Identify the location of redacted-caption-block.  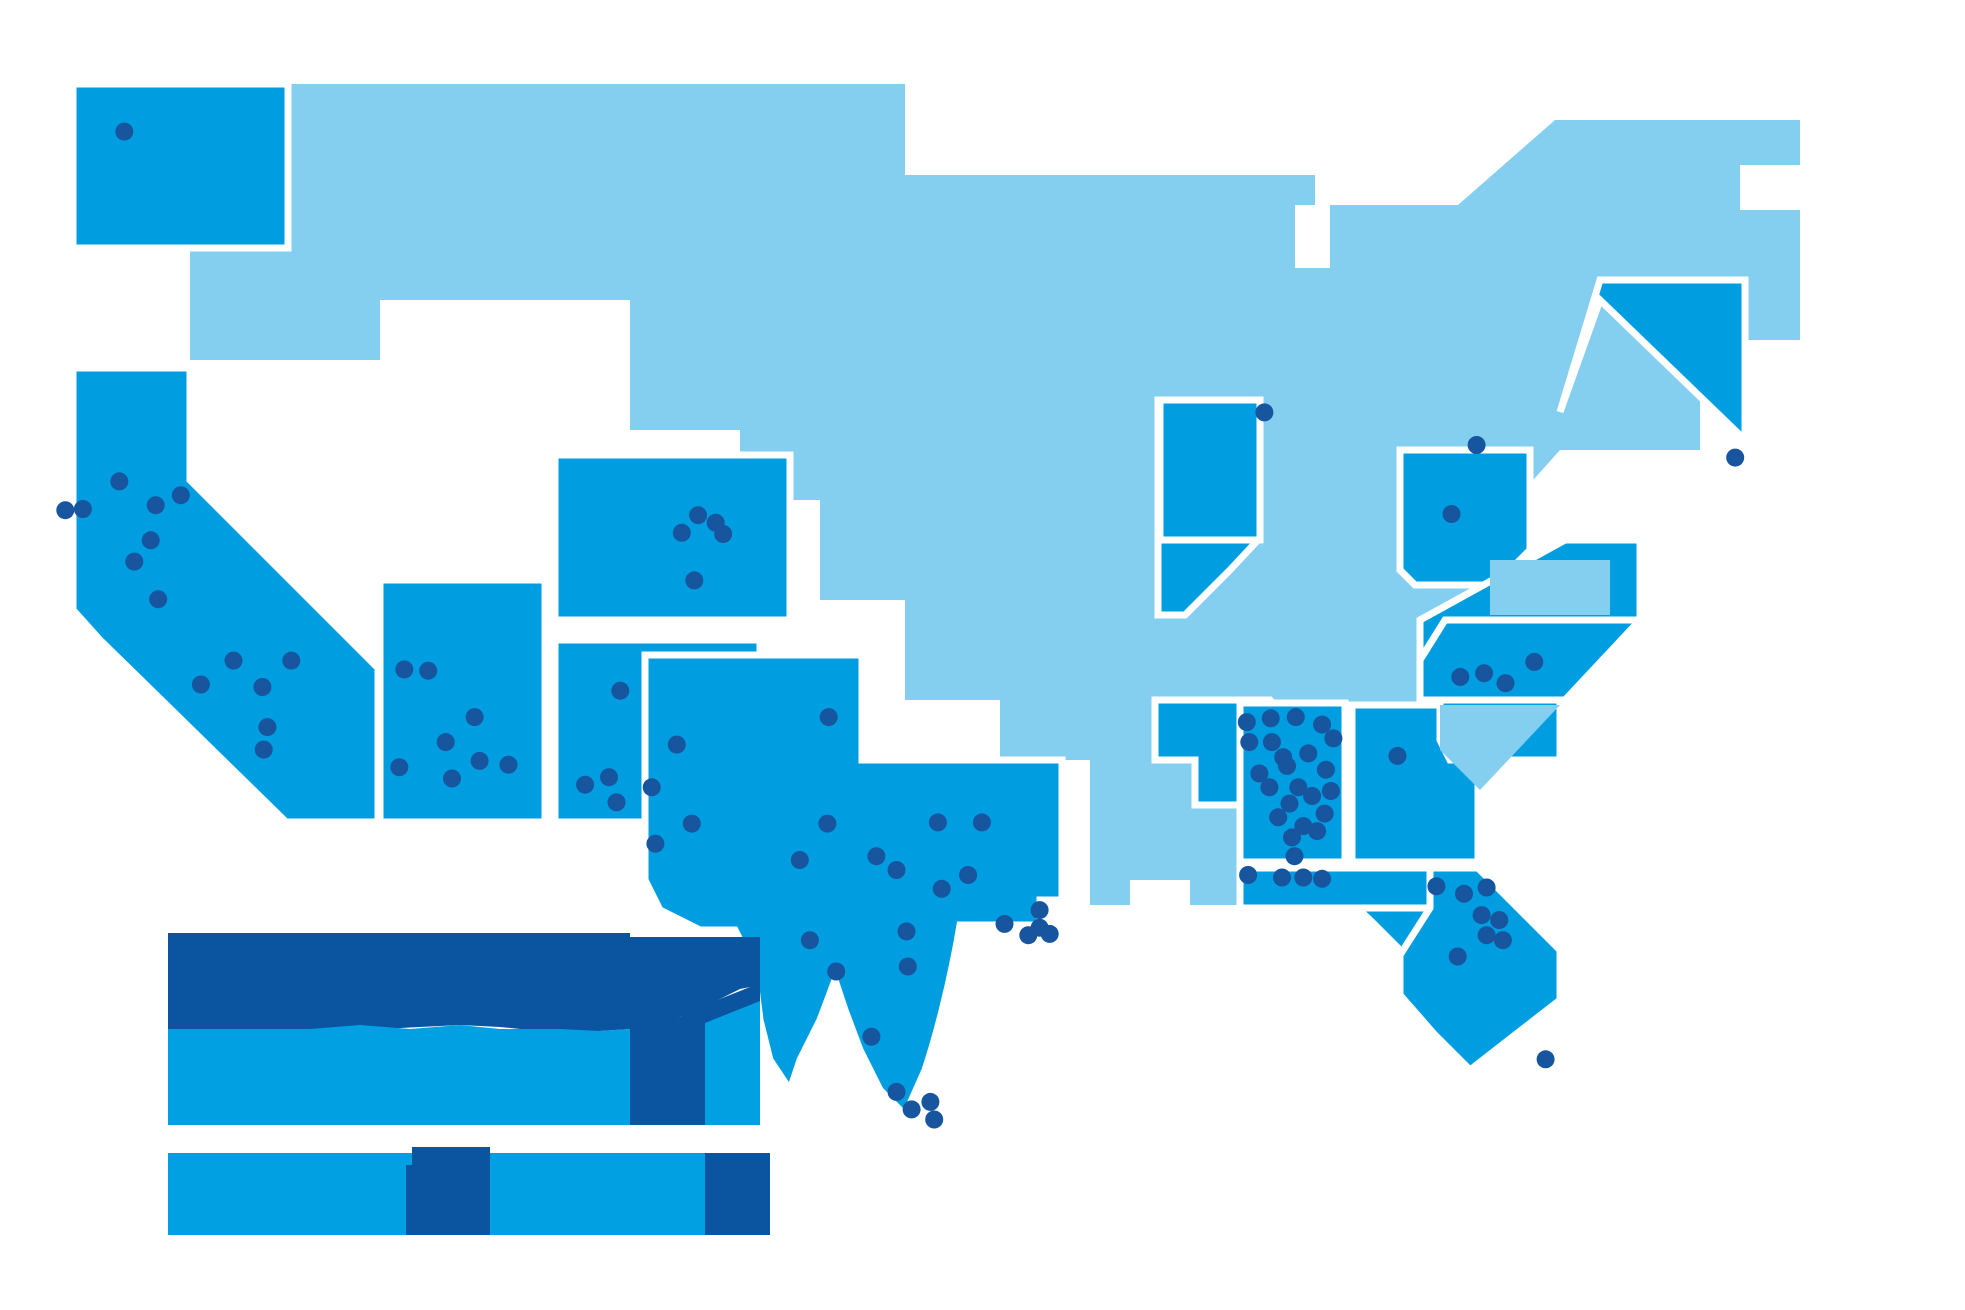
(466, 1080).